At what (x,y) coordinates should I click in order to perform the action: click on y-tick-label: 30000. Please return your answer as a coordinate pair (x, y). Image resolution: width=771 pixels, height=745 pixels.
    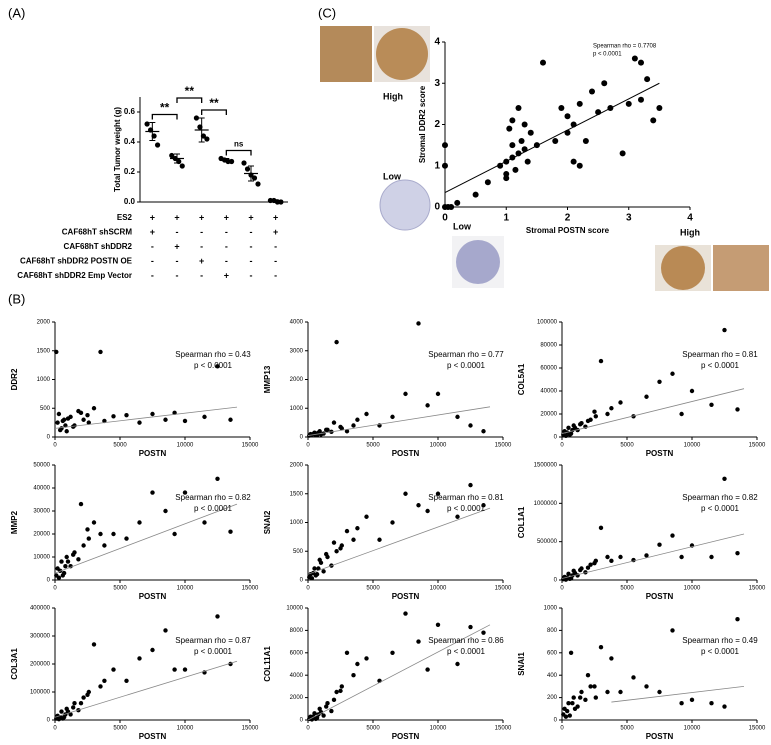
    Looking at the image, I should click on (41, 512).